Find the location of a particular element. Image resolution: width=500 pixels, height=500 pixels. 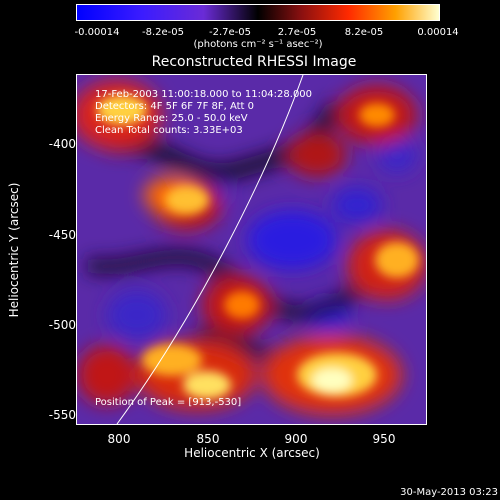

colorbar-units: (photons cm⁻² s⁻¹ asec⁻²) is located at coordinates (258, 44).